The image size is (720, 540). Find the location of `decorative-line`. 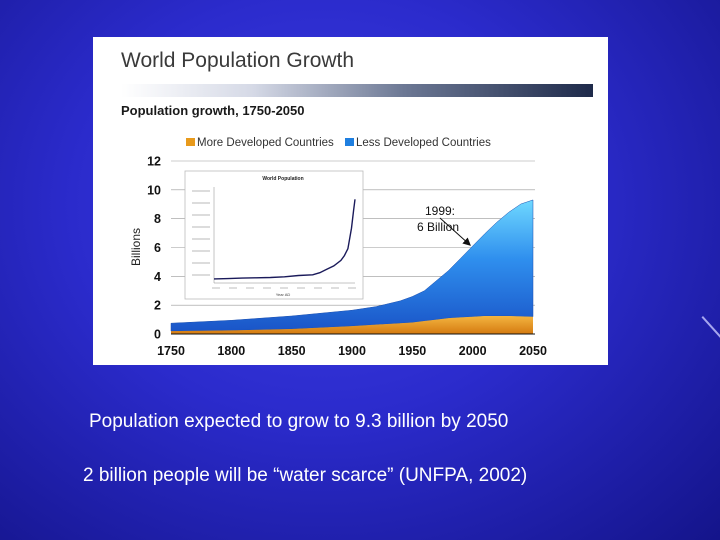

decorative-line is located at coordinates (710, 328).